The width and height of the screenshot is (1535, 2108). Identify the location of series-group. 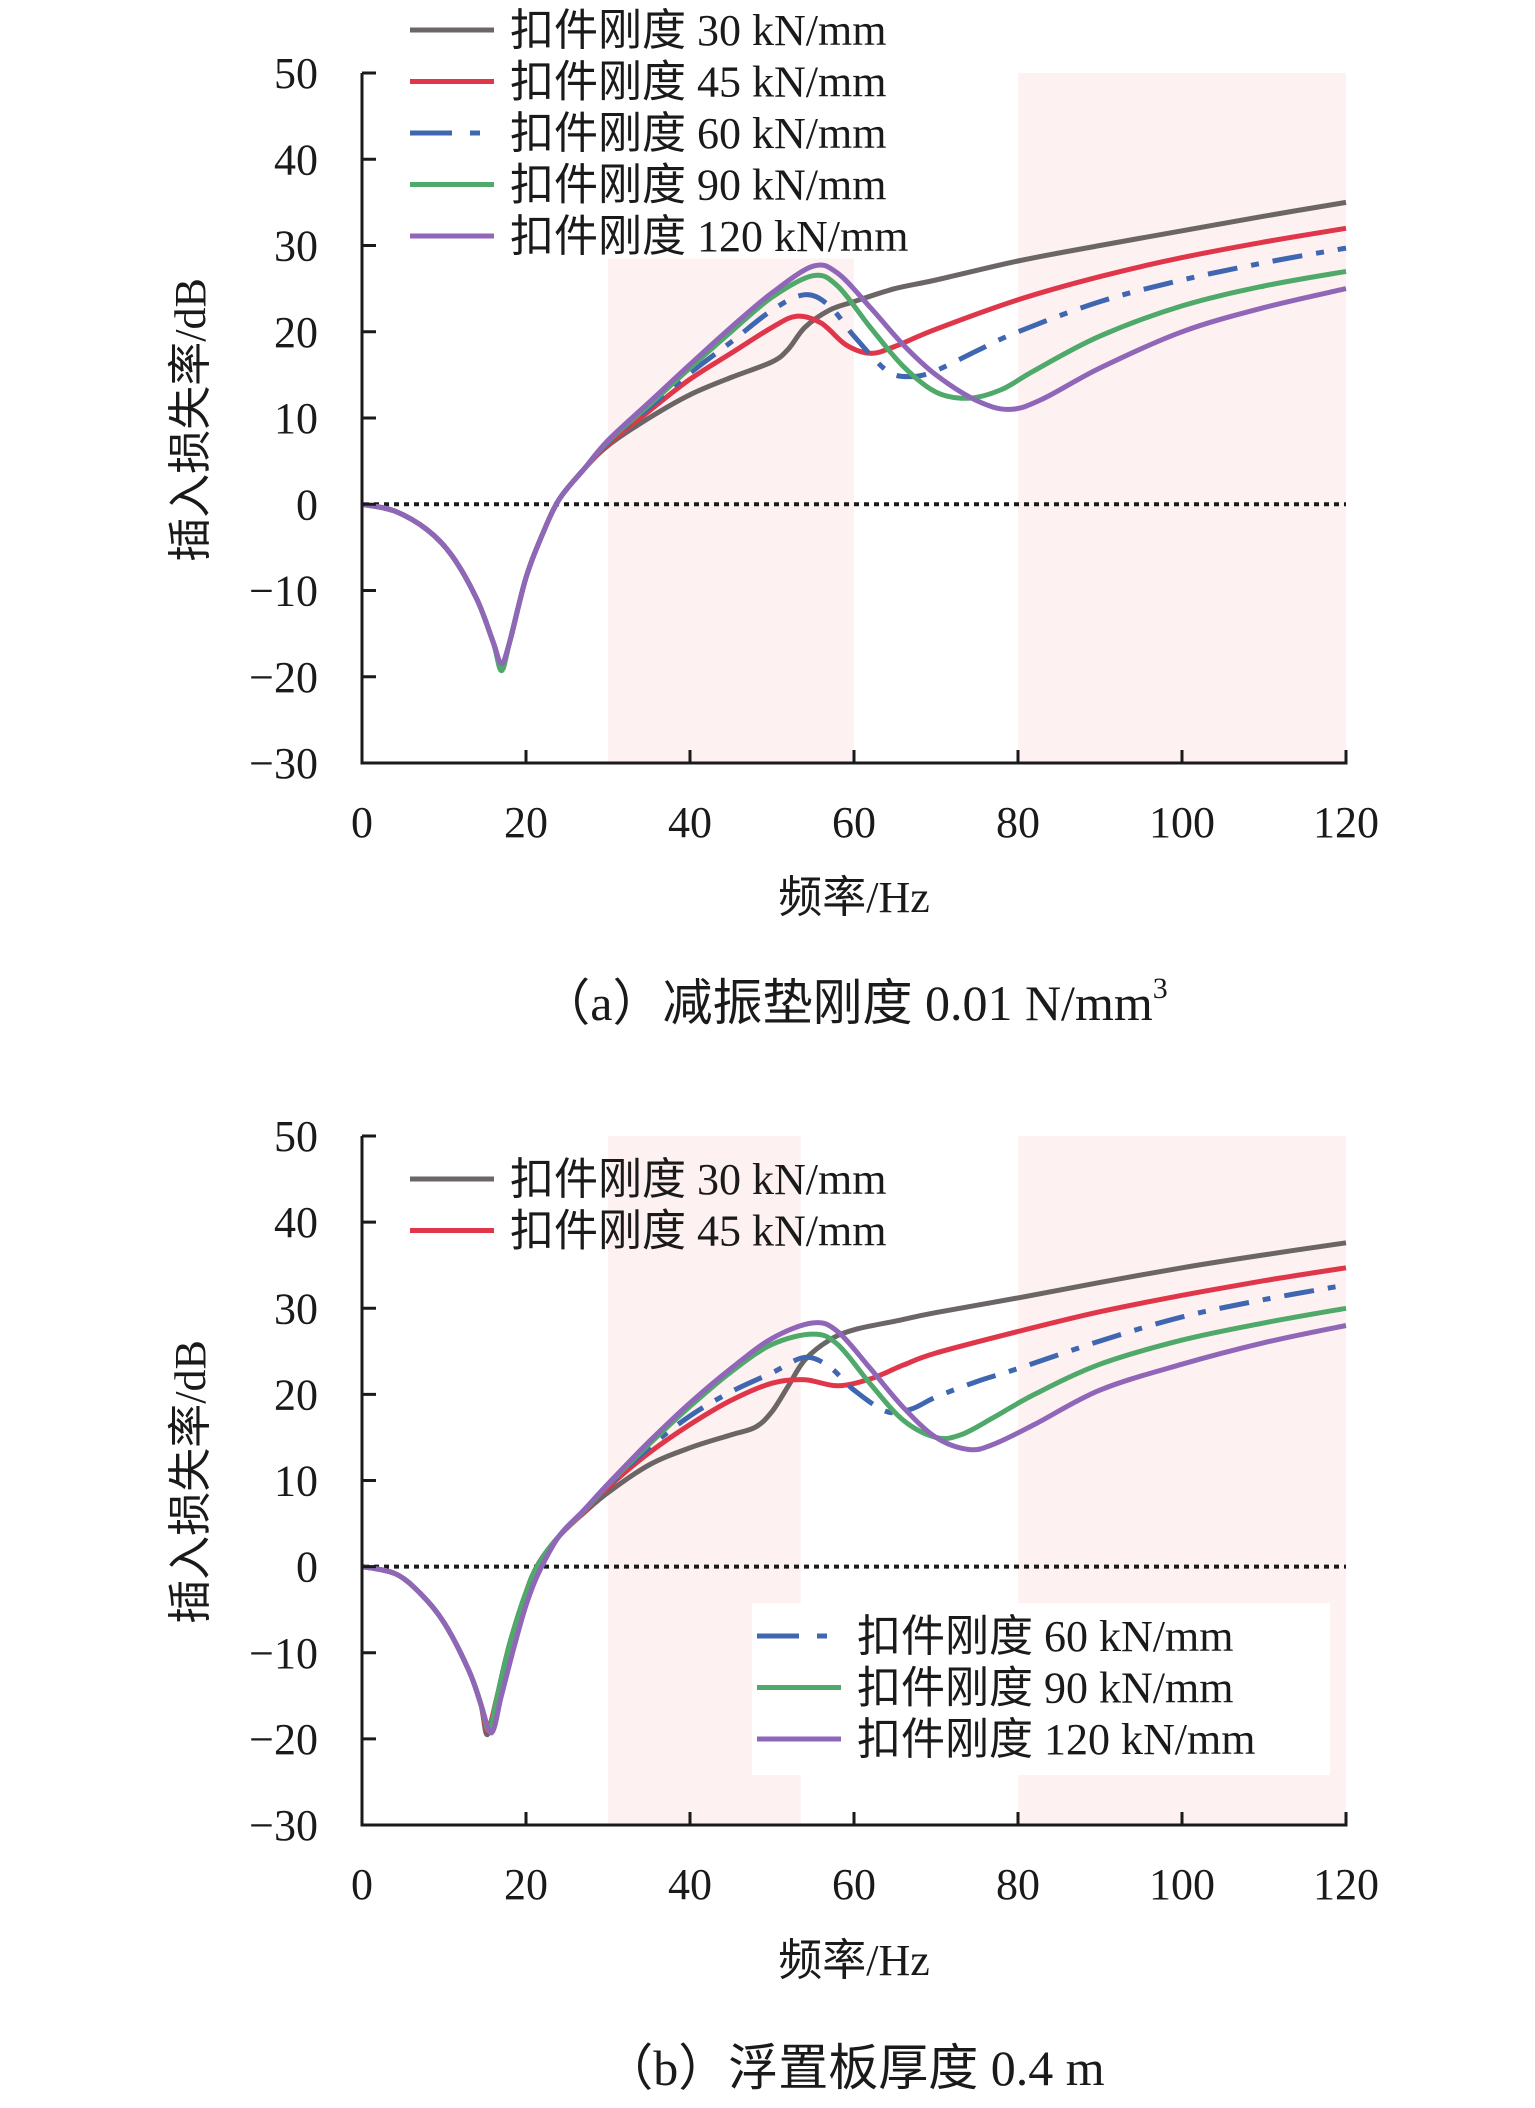
(854, 436).